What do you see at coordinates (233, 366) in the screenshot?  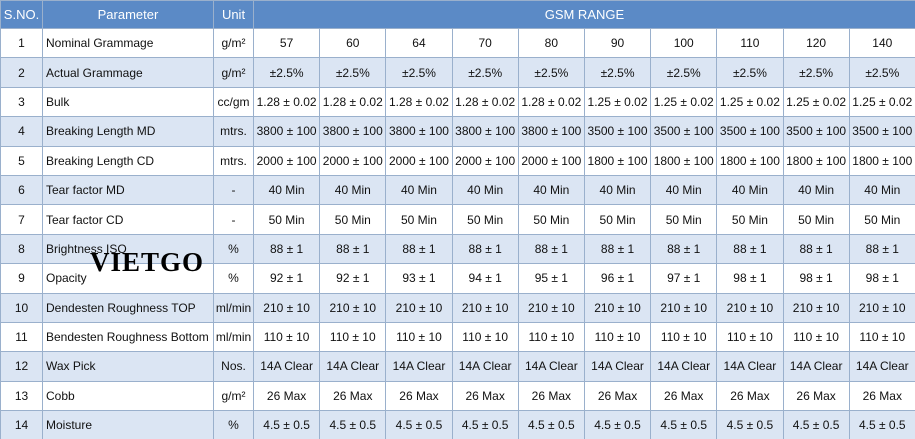 I see `unit-cell: Nos.` at bounding box center [233, 366].